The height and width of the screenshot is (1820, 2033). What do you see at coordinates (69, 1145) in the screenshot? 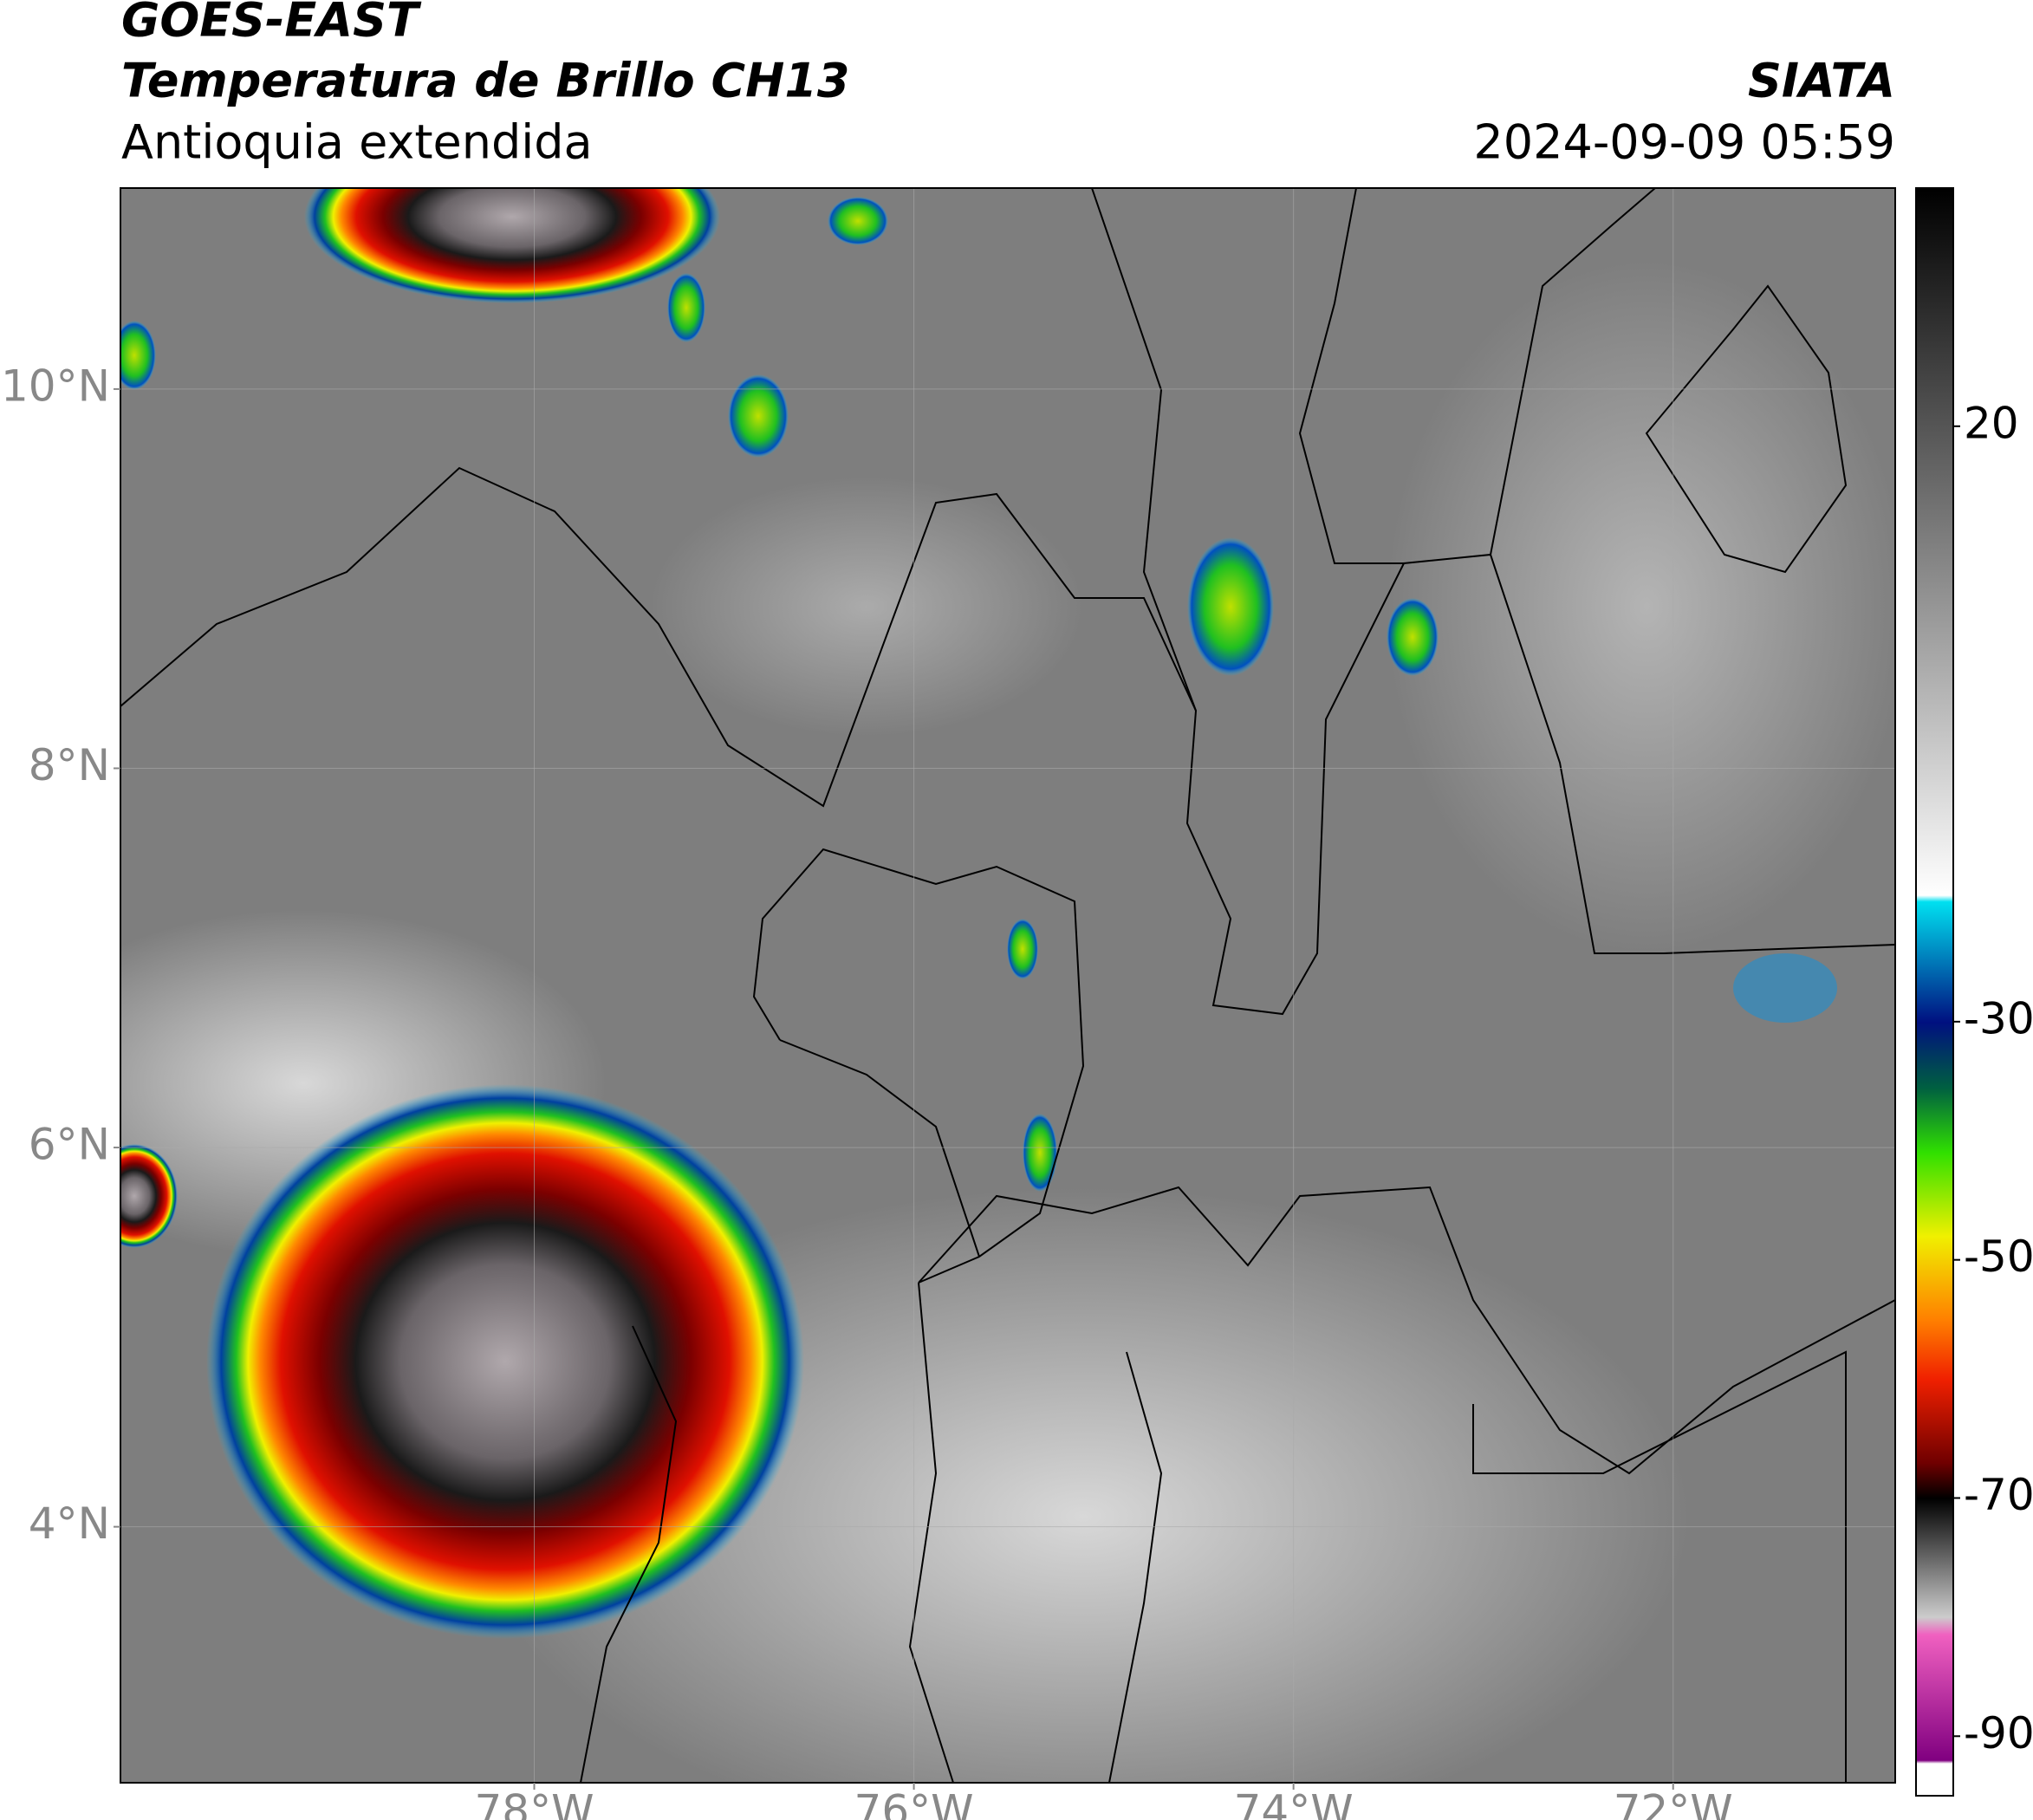
I see `y-tick-label: 6°N` at bounding box center [69, 1145].